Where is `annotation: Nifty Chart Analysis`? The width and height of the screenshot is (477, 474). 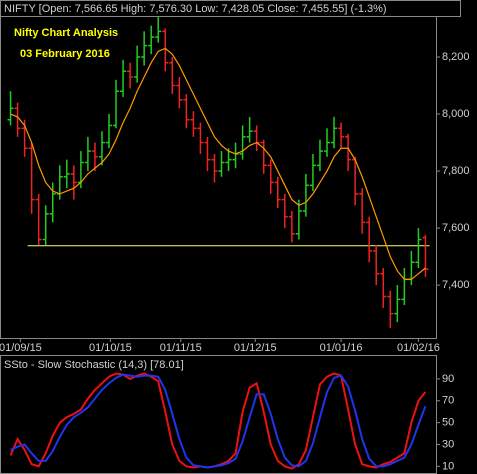
annotation: Nifty Chart Analysis is located at coordinates (66, 33).